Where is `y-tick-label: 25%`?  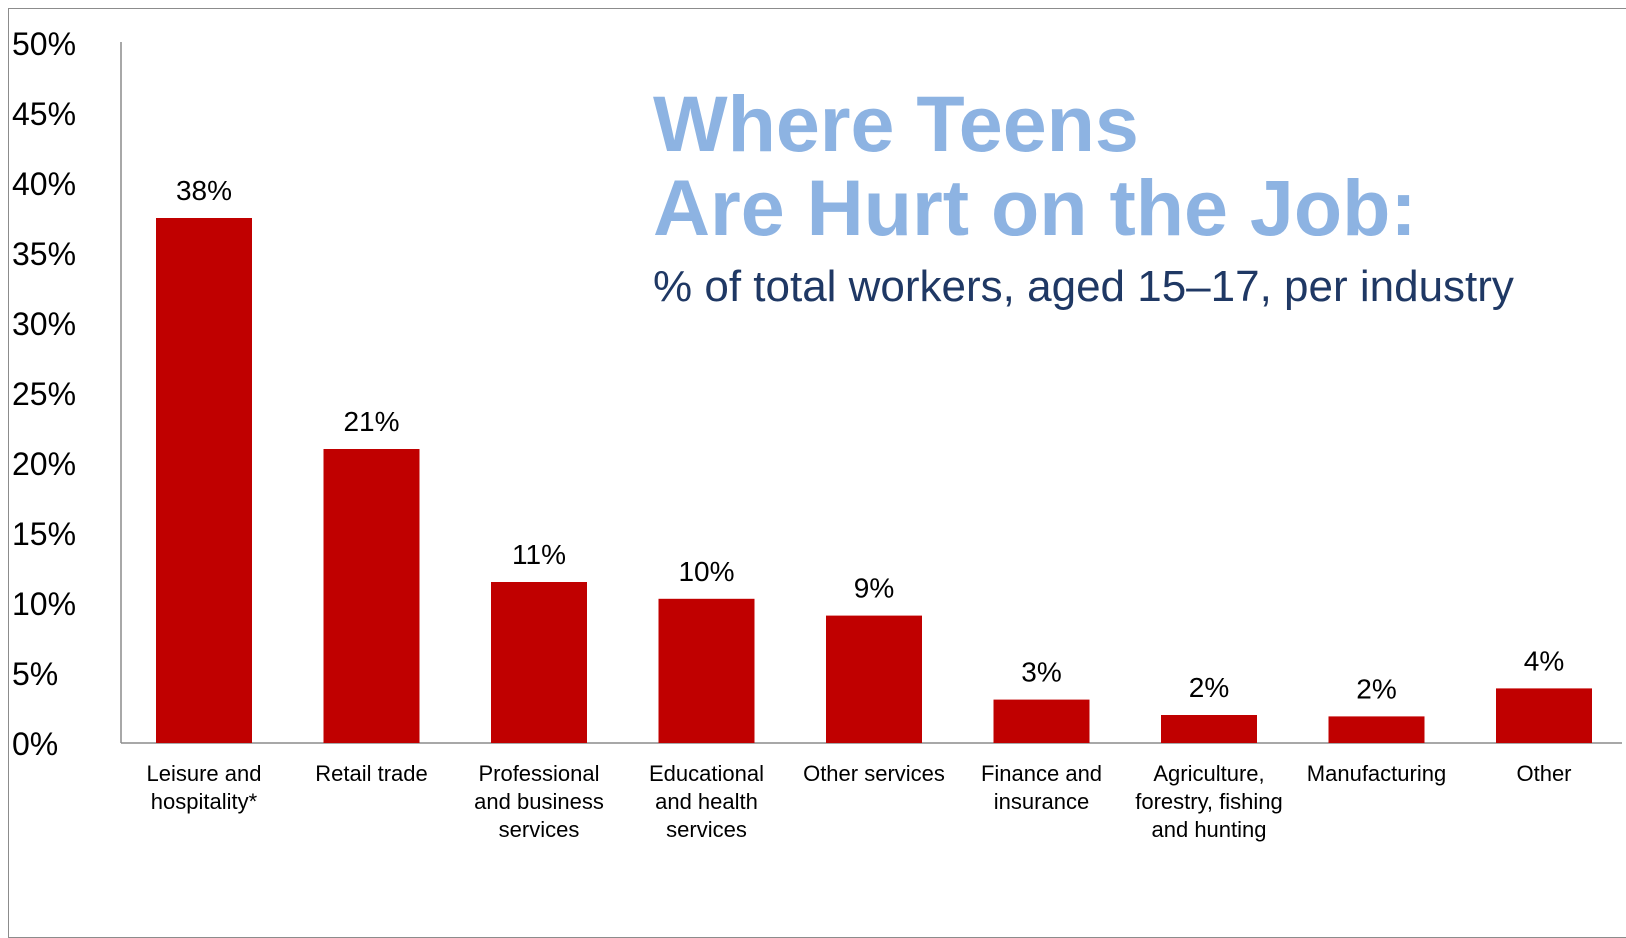
y-tick-label: 25% is located at coordinates (44, 394).